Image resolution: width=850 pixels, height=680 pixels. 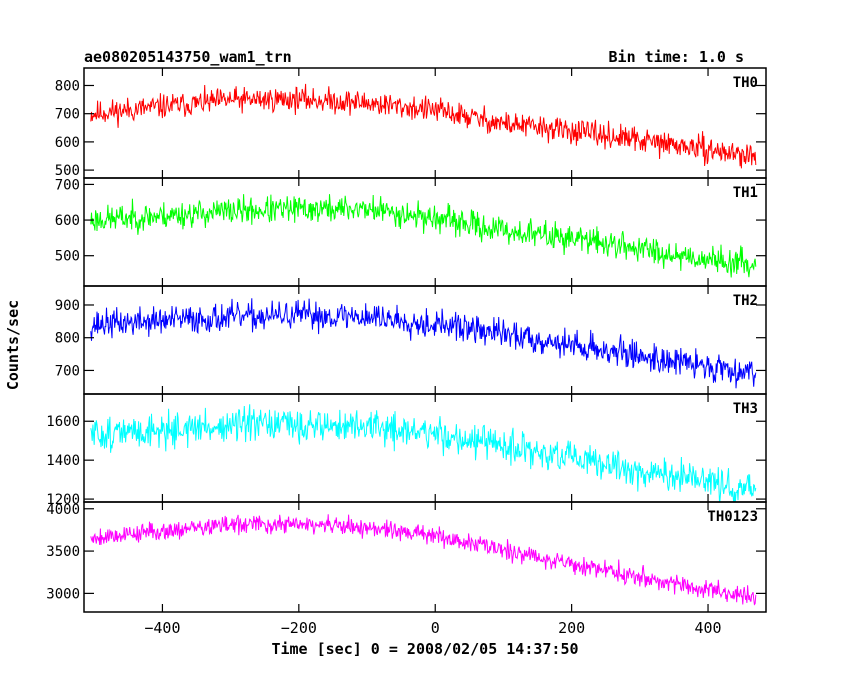 I want to click on panel-th2: 700 800 900 TH2, so click(x=411, y=340).